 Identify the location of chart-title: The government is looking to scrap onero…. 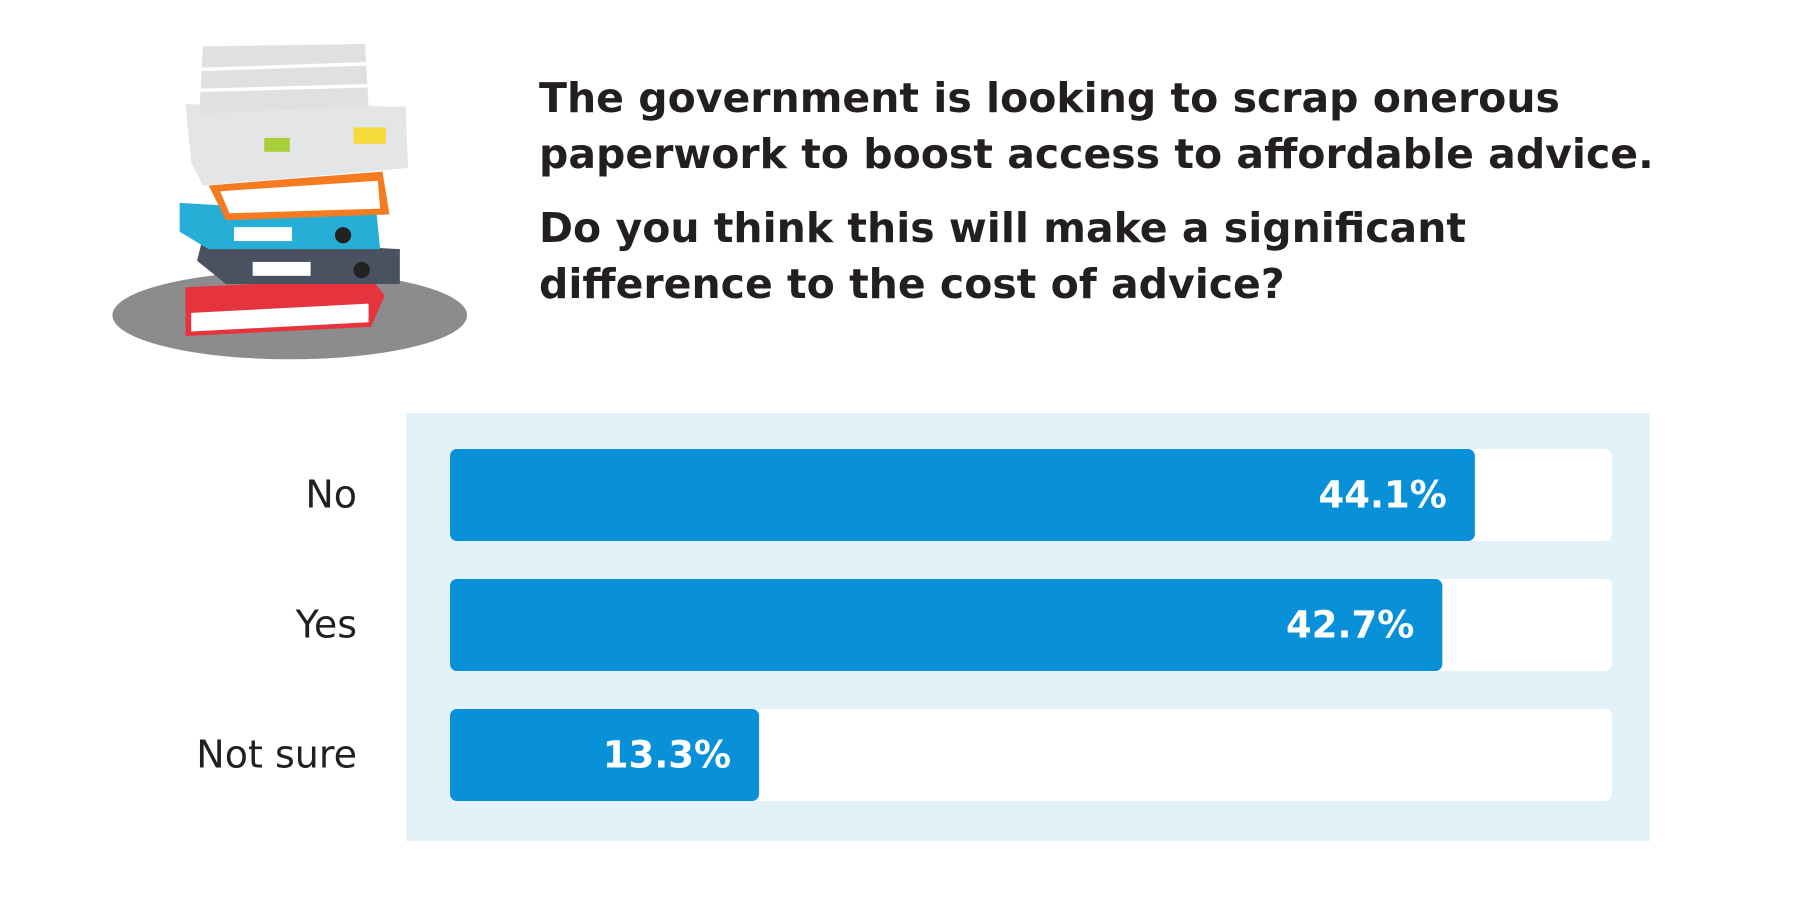
(1096, 126).